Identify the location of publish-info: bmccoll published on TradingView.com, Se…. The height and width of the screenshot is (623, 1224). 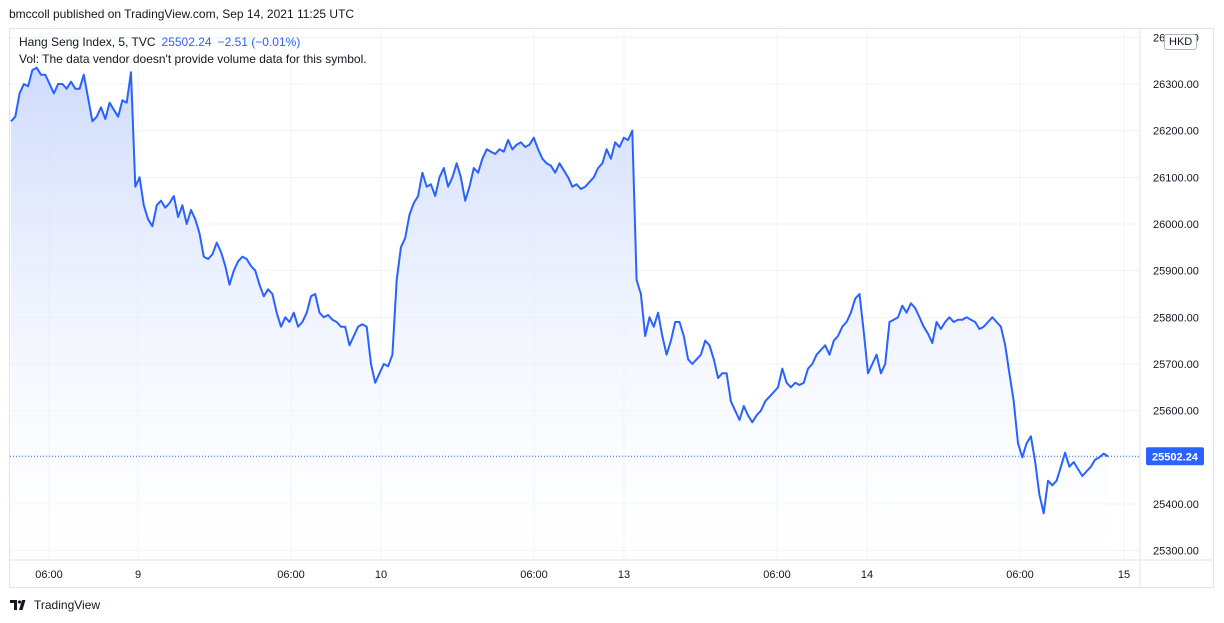
(182, 14).